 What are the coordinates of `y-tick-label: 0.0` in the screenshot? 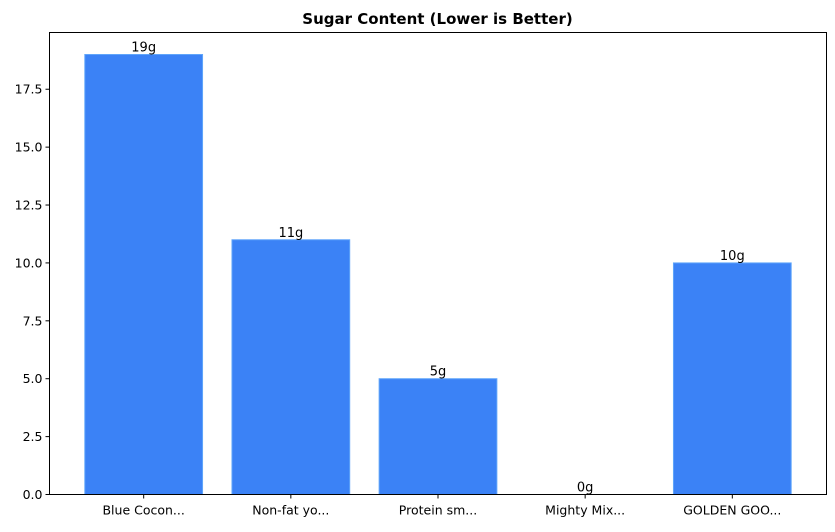 It's located at (33, 494).